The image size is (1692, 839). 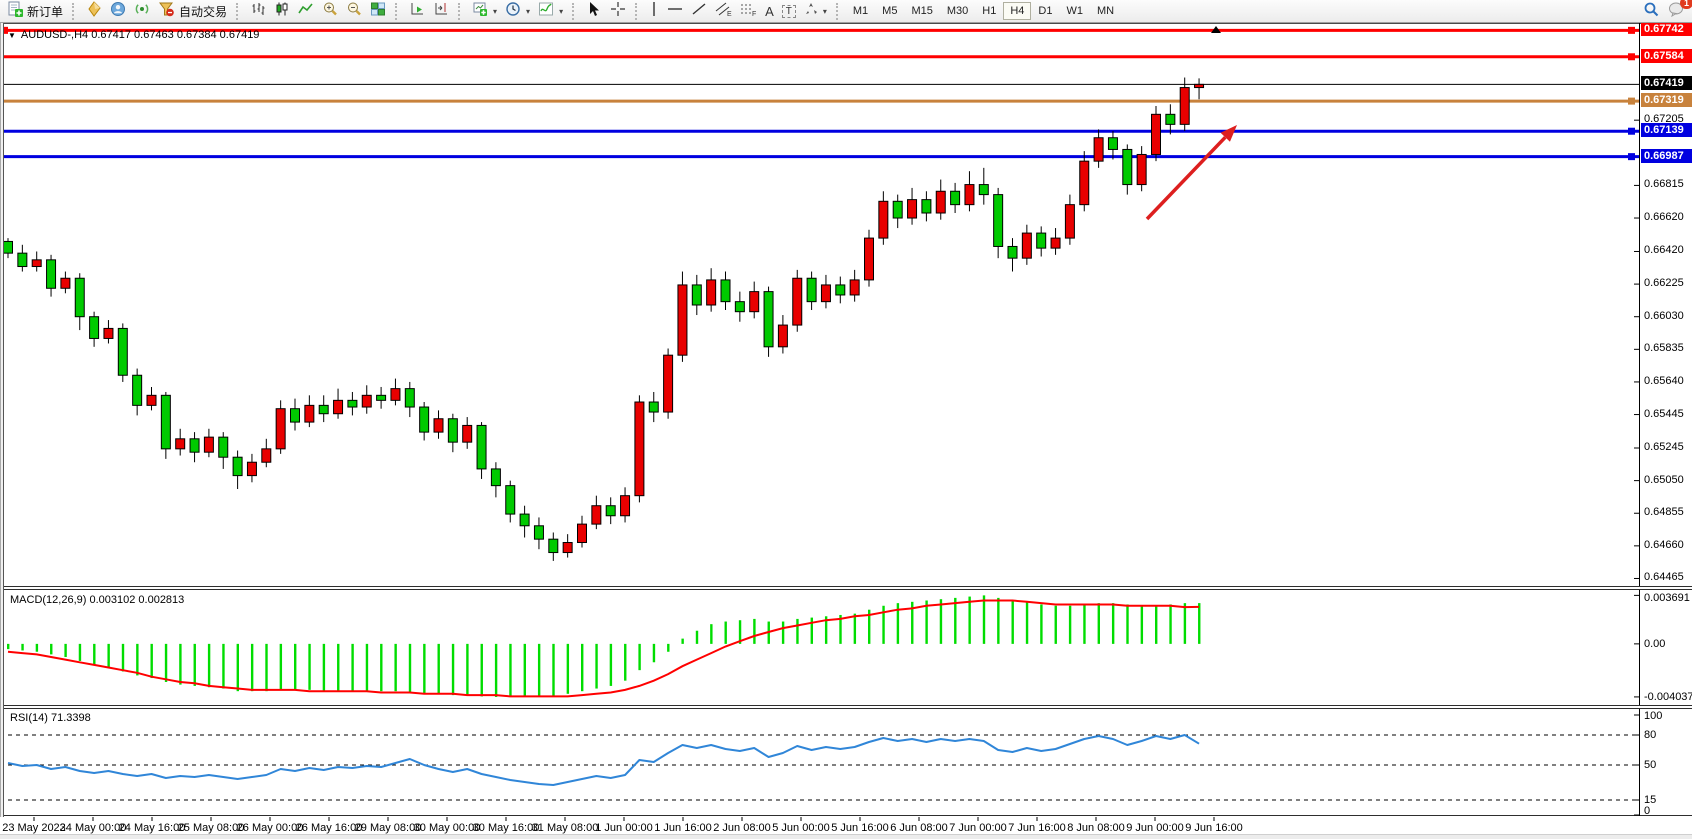 What do you see at coordinates (1650, 735) in the screenshot?
I see `rsi-axis-label: 80` at bounding box center [1650, 735].